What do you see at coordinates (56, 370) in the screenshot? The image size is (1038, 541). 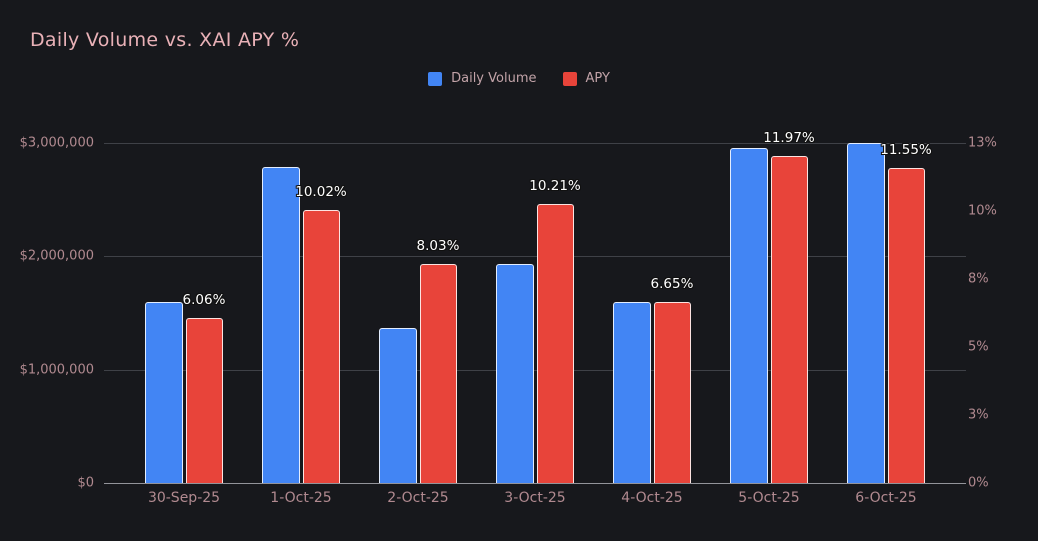 I see `left-axis-tick-label: $1,000,000` at bounding box center [56, 370].